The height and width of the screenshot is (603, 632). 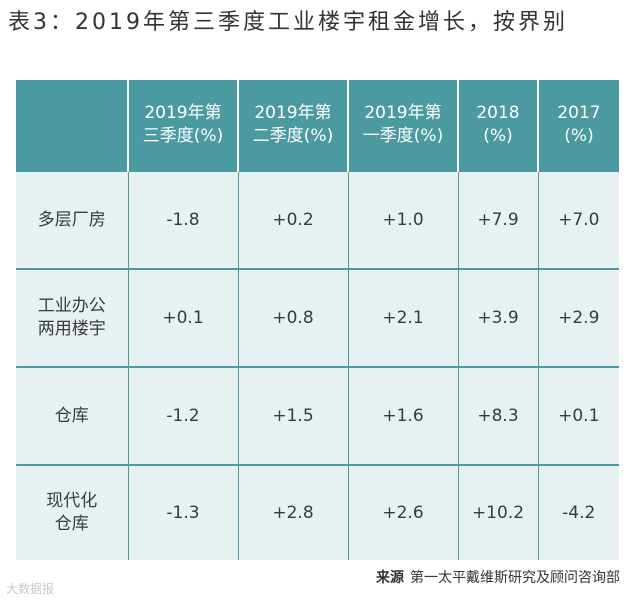 I want to click on table-cell: +10.2, so click(x=498, y=512).